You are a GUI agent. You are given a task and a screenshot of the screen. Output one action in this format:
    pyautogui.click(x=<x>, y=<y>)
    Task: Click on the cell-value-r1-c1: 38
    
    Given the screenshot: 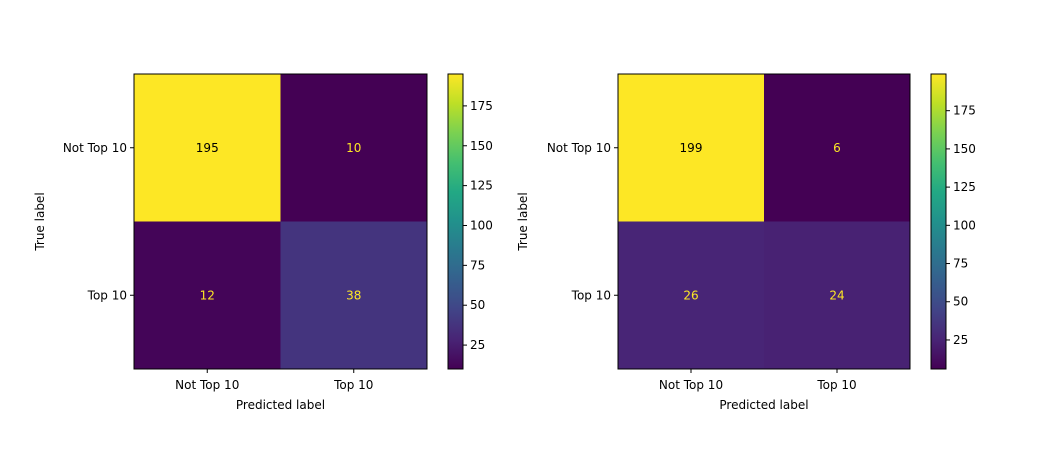 What is the action you would take?
    pyautogui.click(x=353, y=295)
    